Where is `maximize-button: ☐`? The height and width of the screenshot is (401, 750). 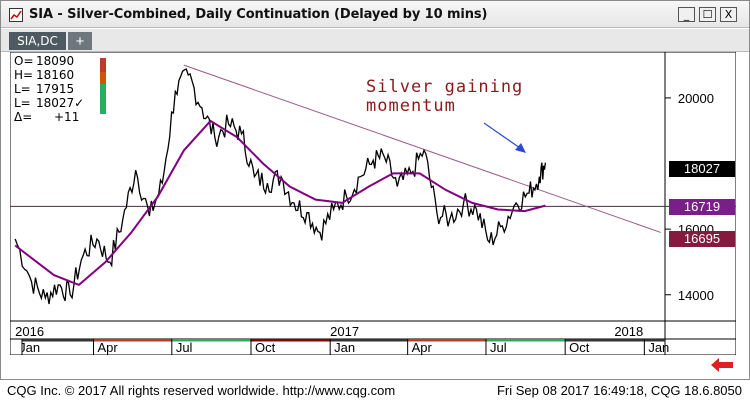 maximize-button: ☐ is located at coordinates (707, 14).